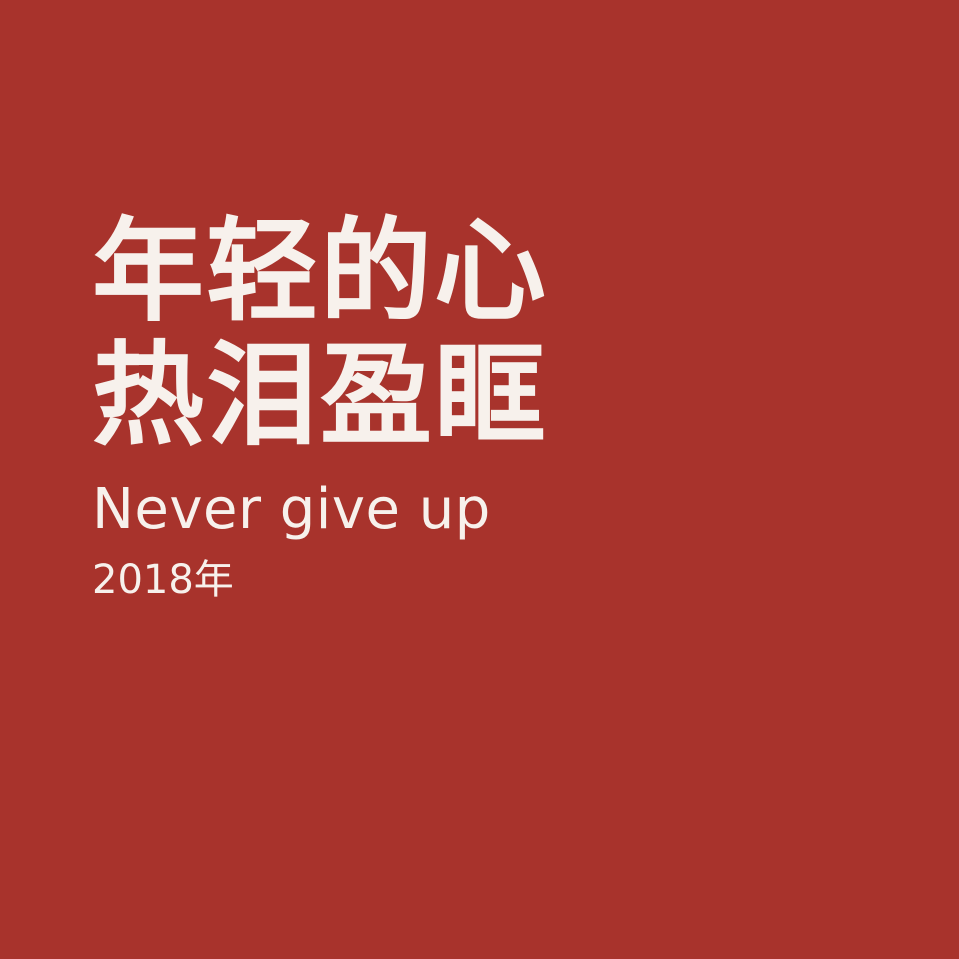 The width and height of the screenshot is (959, 959). I want to click on title-line-2: 热泪盈眶, so click(320, 396).